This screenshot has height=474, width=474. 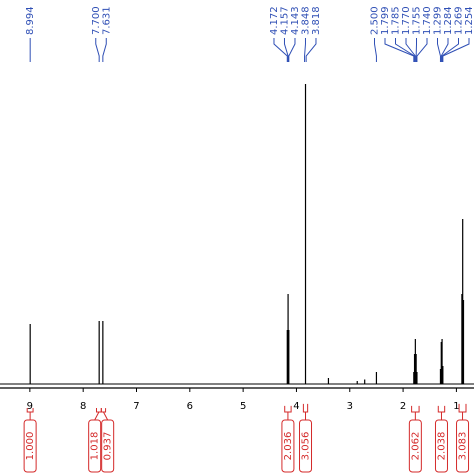 I want to click on integral-label: 3.083, so click(x=463, y=446).